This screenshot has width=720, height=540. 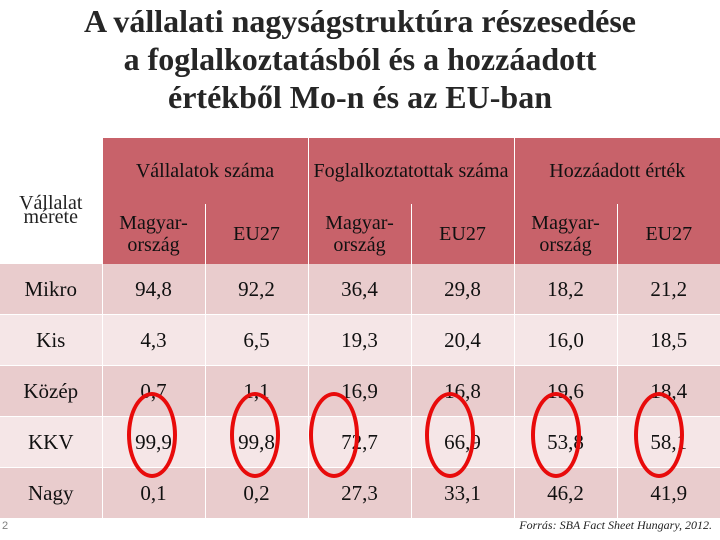 What do you see at coordinates (154, 289) in the screenshot?
I see `table-cell: 94,8` at bounding box center [154, 289].